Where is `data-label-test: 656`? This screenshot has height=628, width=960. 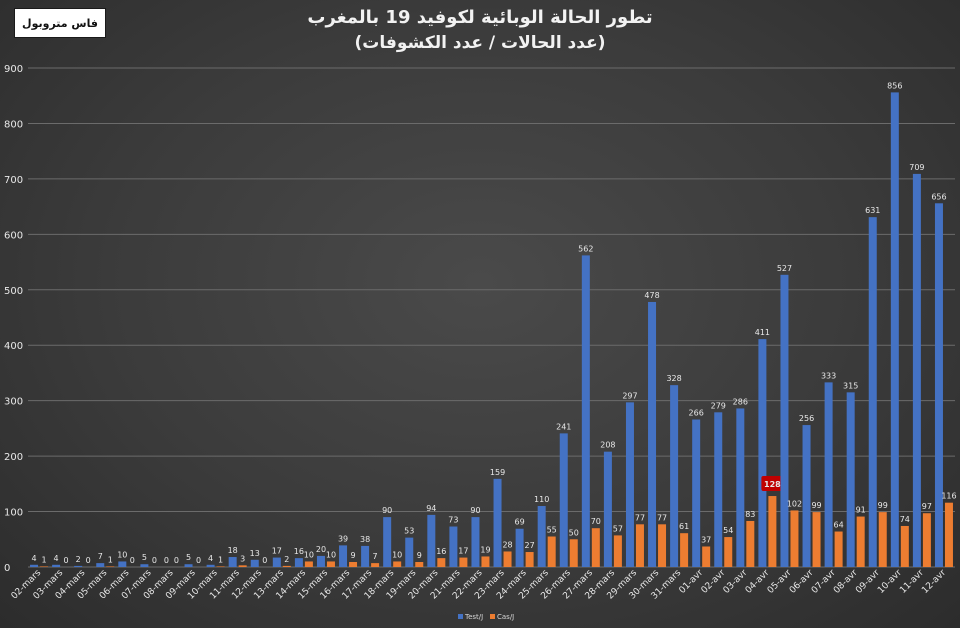 data-label-test: 656 is located at coordinates (938, 196).